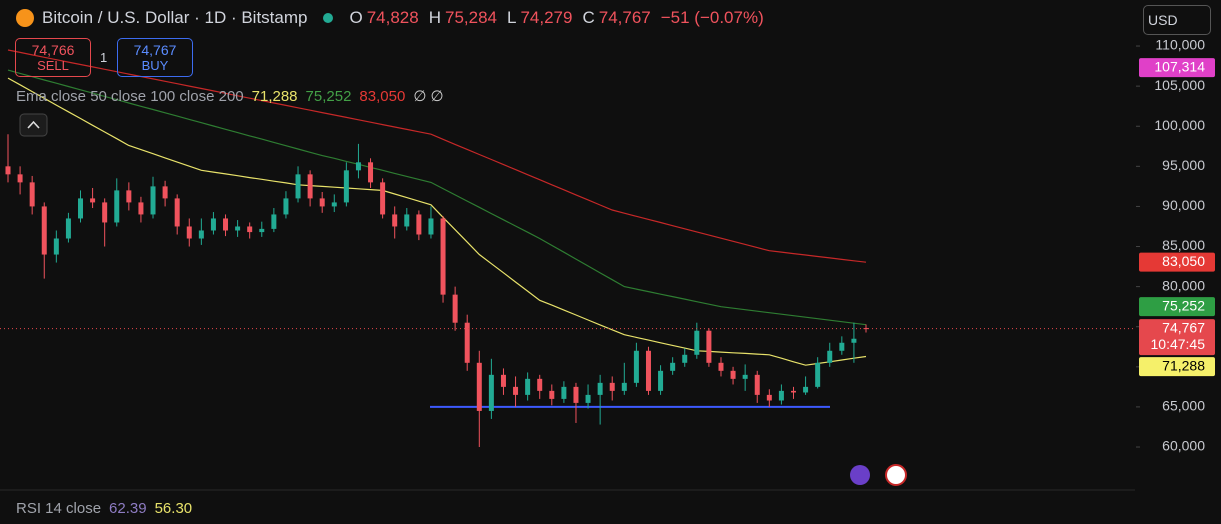 The height and width of the screenshot is (524, 1221). What do you see at coordinates (356, 17) in the screenshot?
I see `ohlc-label: O` at bounding box center [356, 17].